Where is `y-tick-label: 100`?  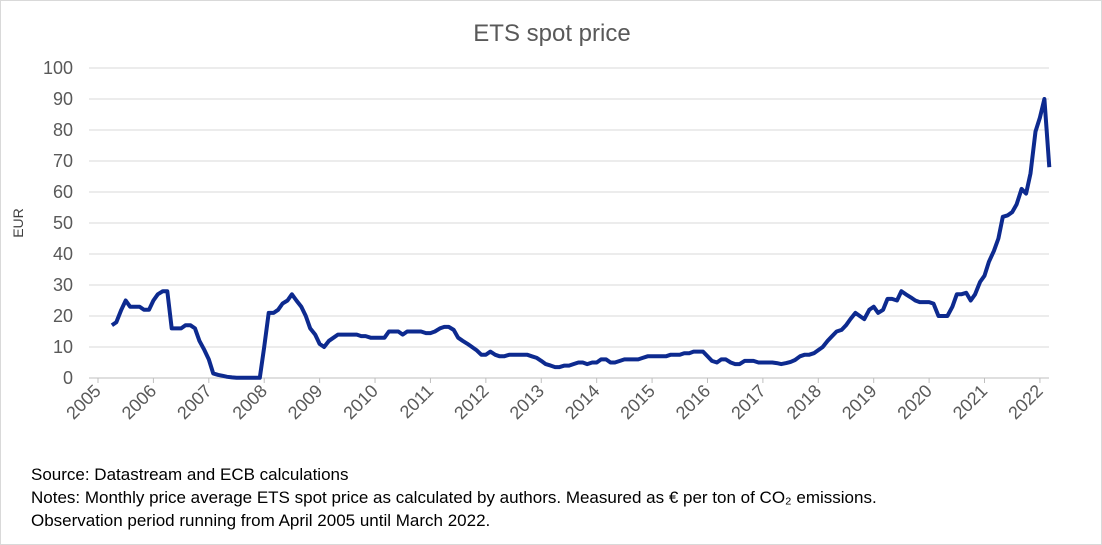
y-tick-label: 100 is located at coordinates (58, 68).